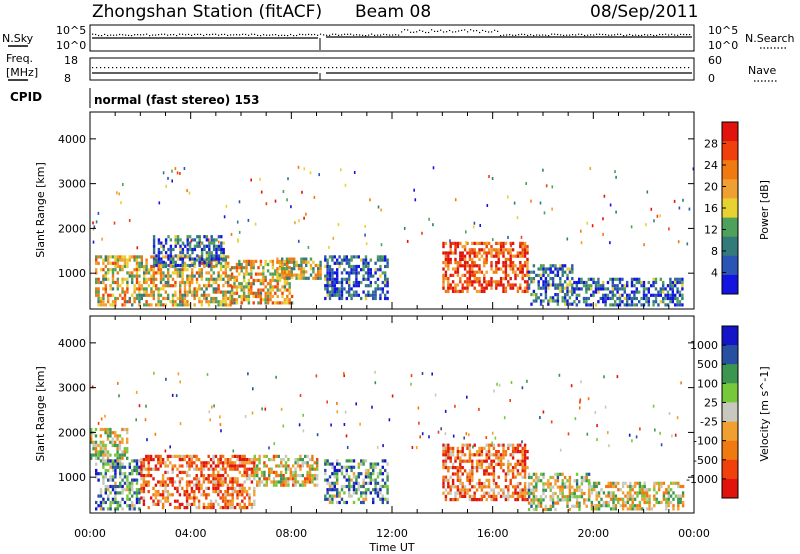 The height and width of the screenshot is (554, 800). Describe the element at coordinates (72, 139) in the screenshot. I see `y-tick-label: 4000` at that location.